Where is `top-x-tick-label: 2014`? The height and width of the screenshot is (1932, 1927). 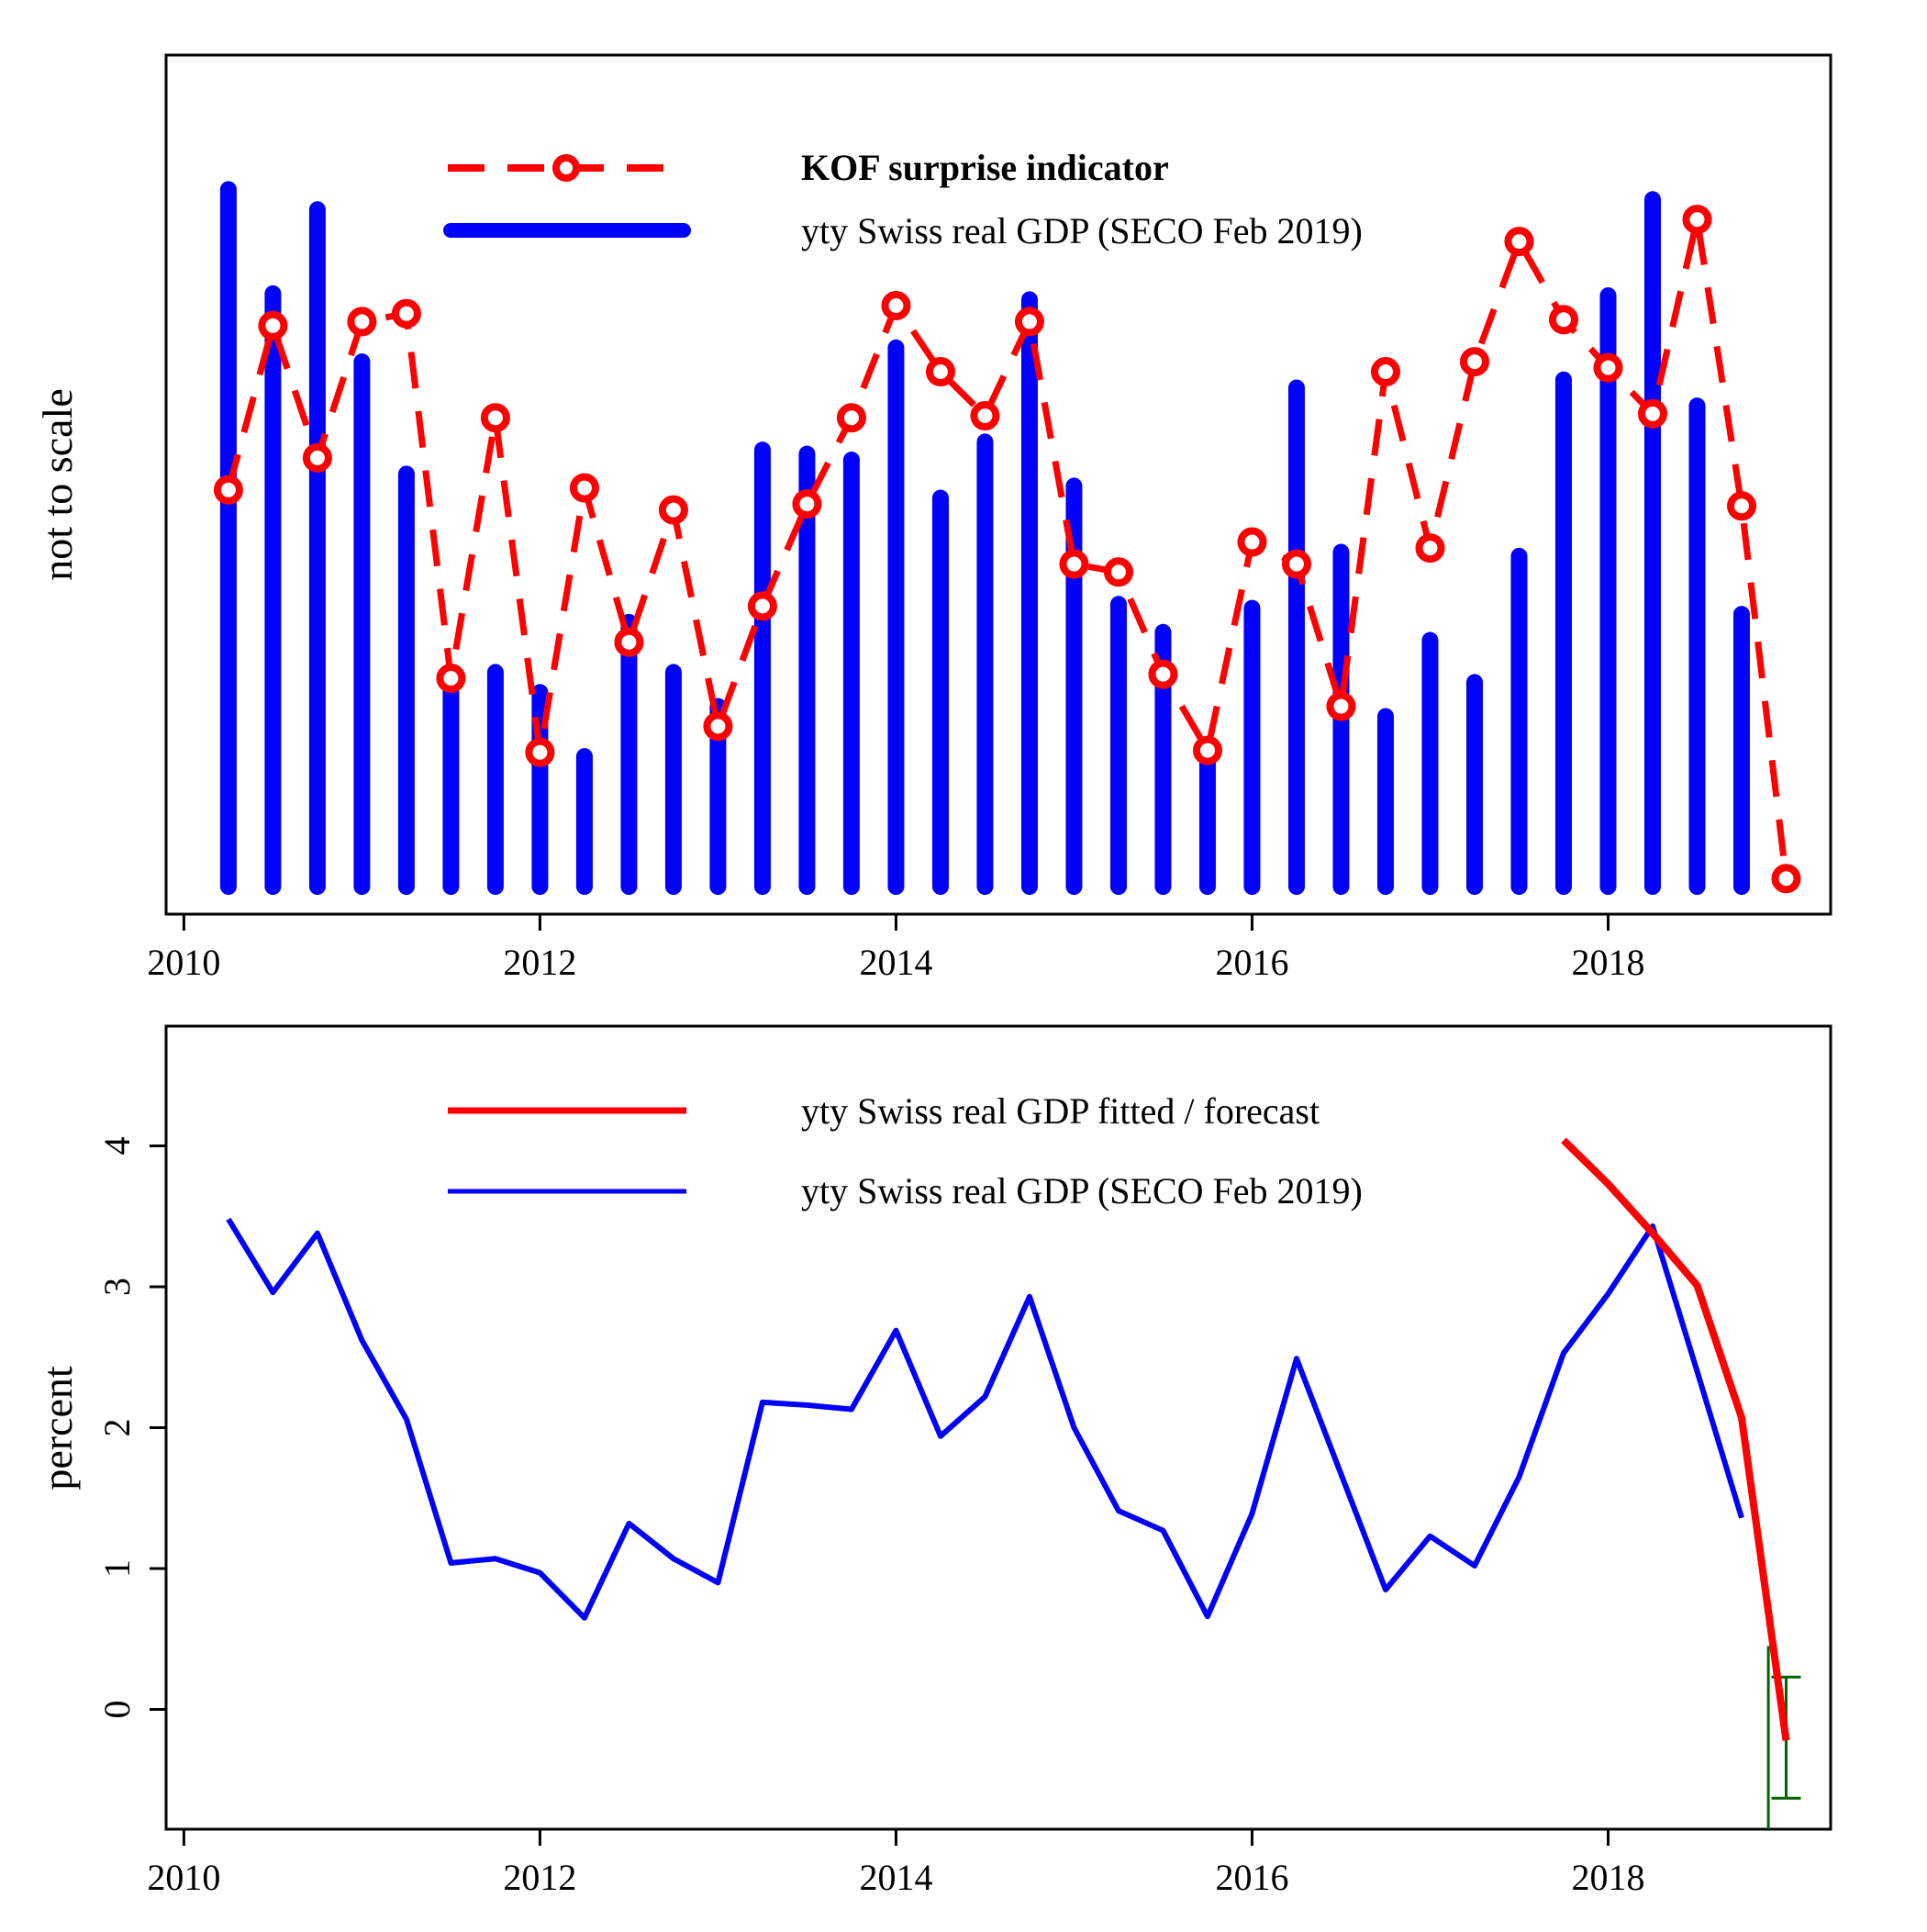 top-x-tick-label: 2014 is located at coordinates (895, 962).